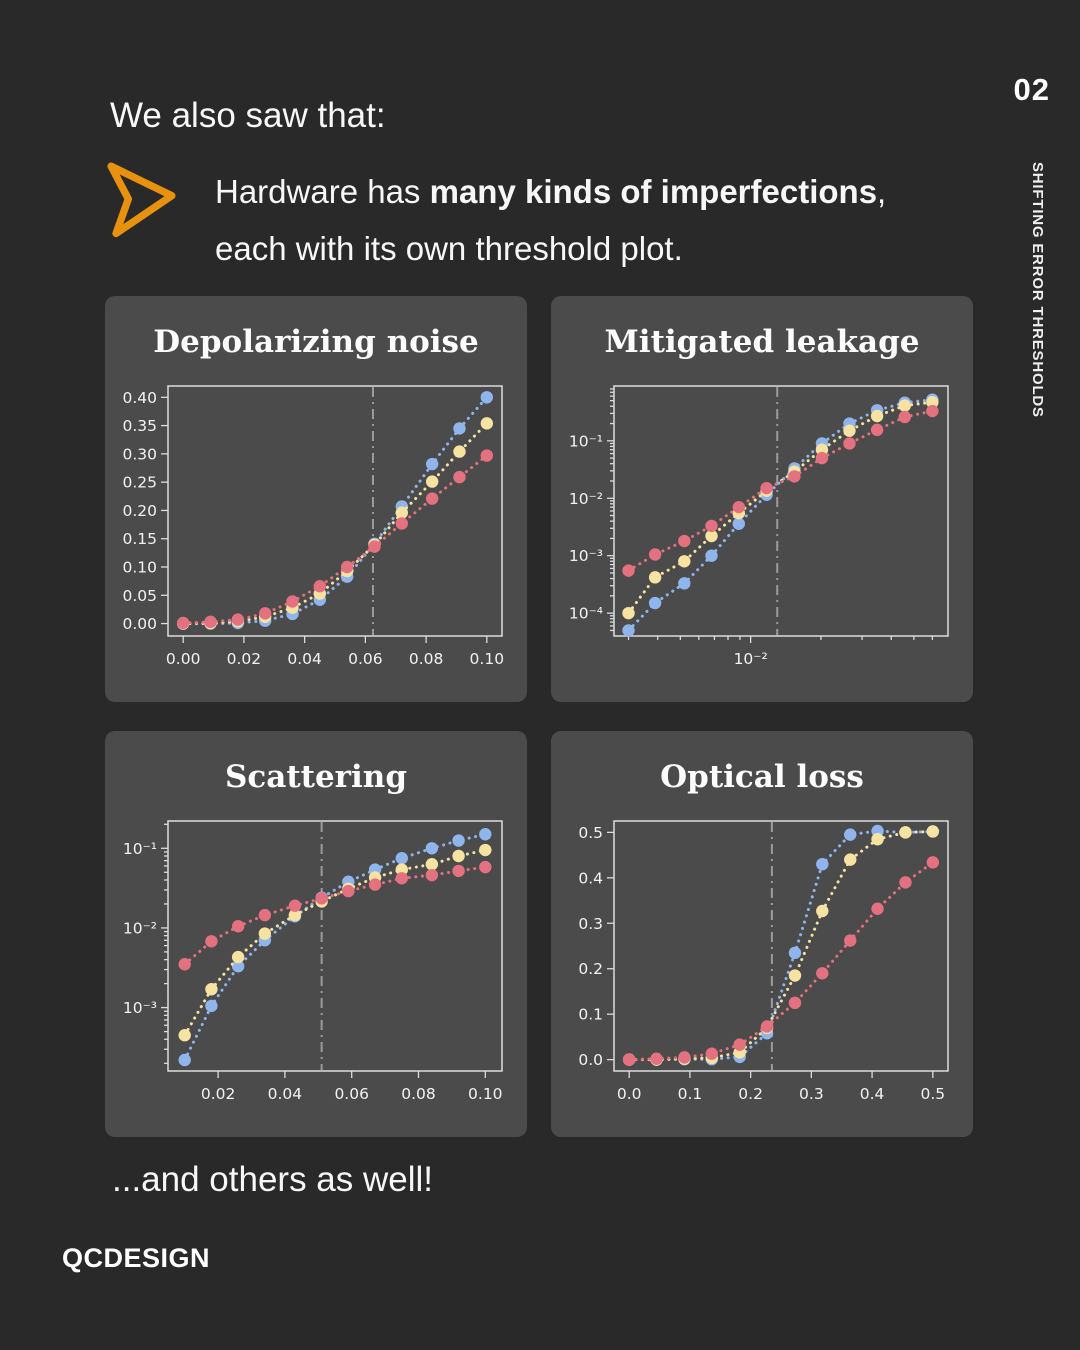  Describe the element at coordinates (1031, 89) in the screenshot. I see `page-number: 02` at that location.